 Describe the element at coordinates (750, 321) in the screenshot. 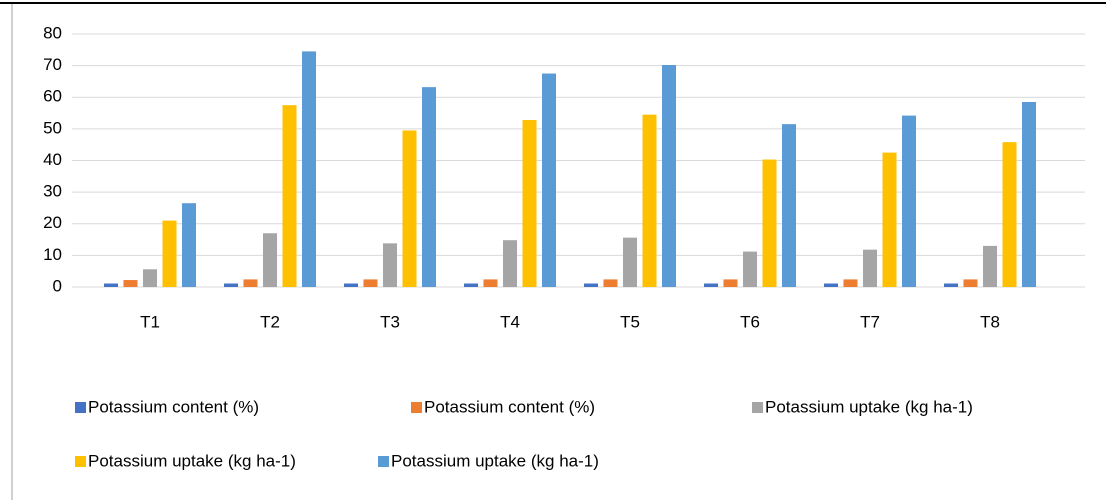

I see `x-tick-label: T6` at that location.